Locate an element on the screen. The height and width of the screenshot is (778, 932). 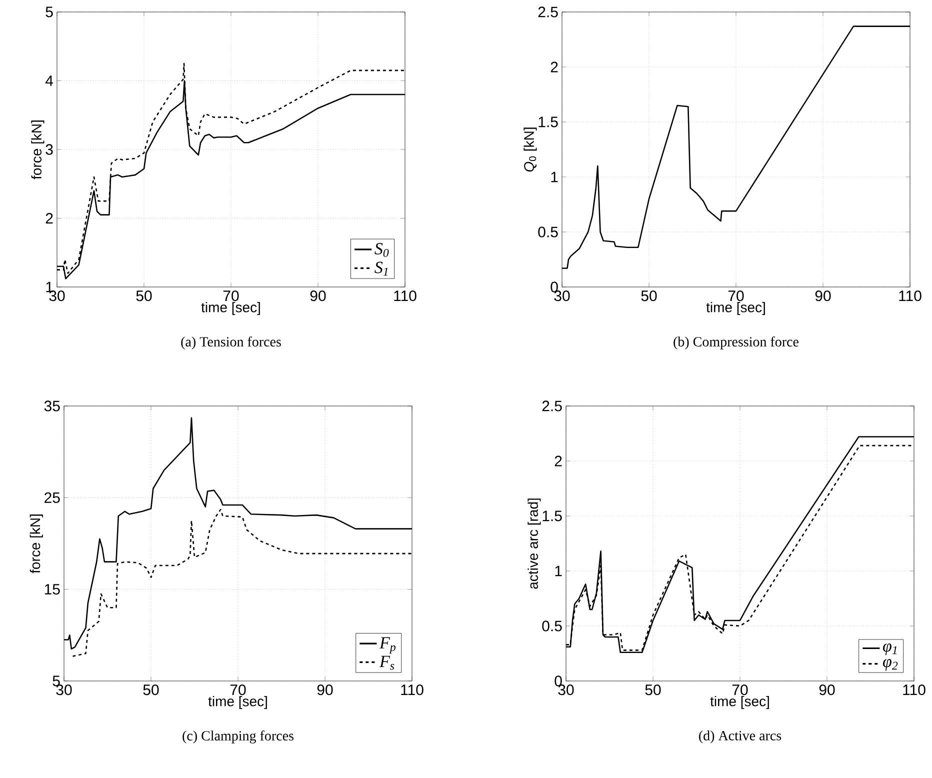
y-tick-label: 15 is located at coordinates (52, 589).